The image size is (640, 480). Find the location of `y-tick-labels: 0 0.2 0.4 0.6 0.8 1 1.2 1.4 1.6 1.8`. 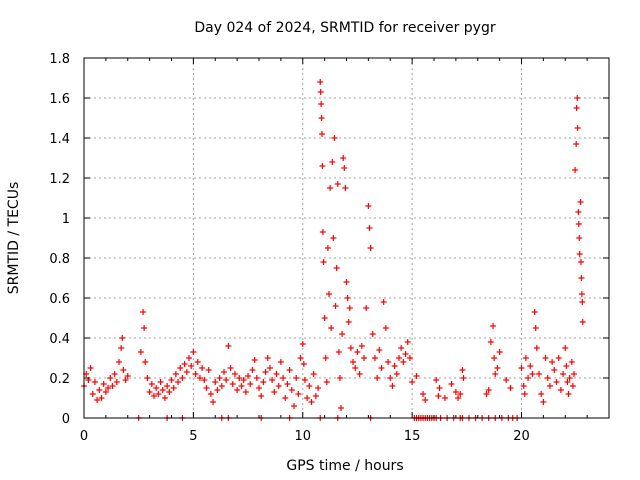

y-tick-labels: 0 0.2 0.4 0.6 0.8 1 1.2 1.4 1.6 1.8 is located at coordinates (59, 239).